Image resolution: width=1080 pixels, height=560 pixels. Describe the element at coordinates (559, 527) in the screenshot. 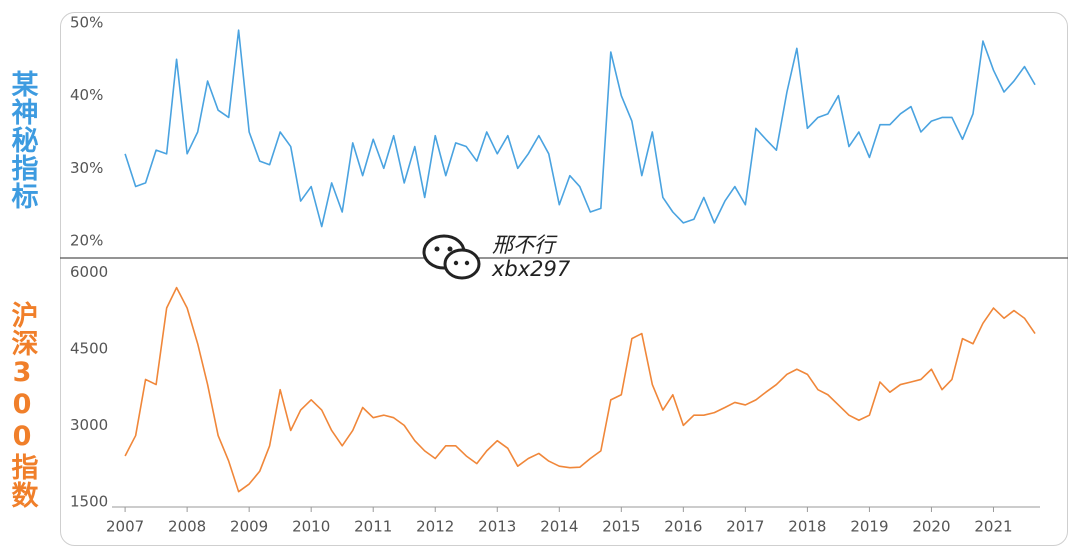

I see `x-tick-label: 2014` at that location.